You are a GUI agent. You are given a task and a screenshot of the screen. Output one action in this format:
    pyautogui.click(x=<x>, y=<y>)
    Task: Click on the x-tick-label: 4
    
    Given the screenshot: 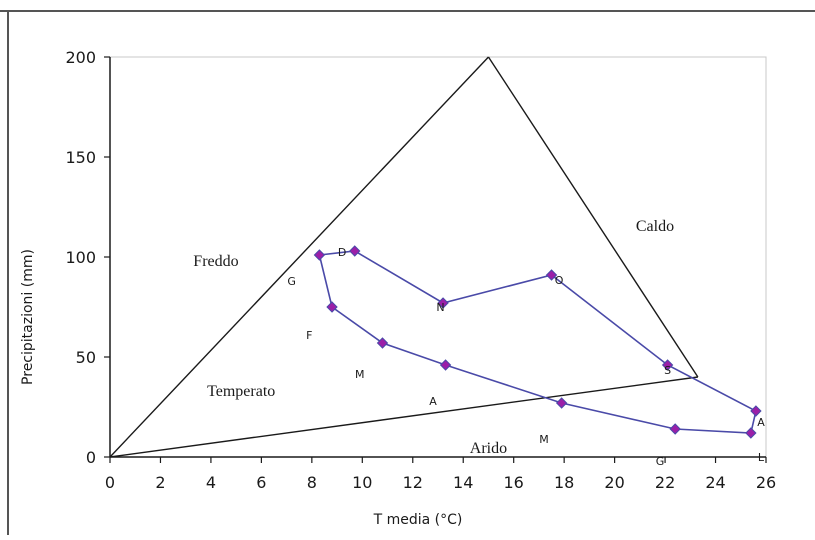 What is the action you would take?
    pyautogui.click(x=211, y=482)
    